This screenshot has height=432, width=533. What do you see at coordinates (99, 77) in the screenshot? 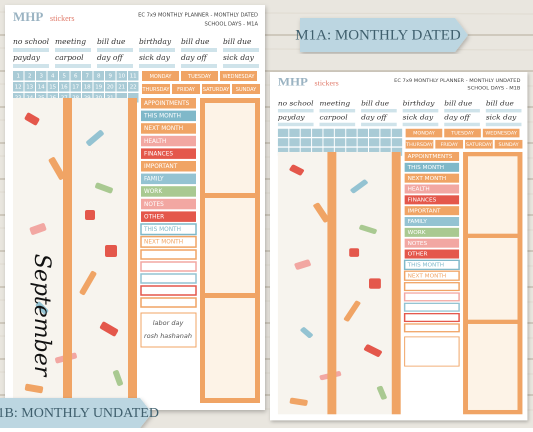
I see `date-number: 8` at bounding box center [99, 77].